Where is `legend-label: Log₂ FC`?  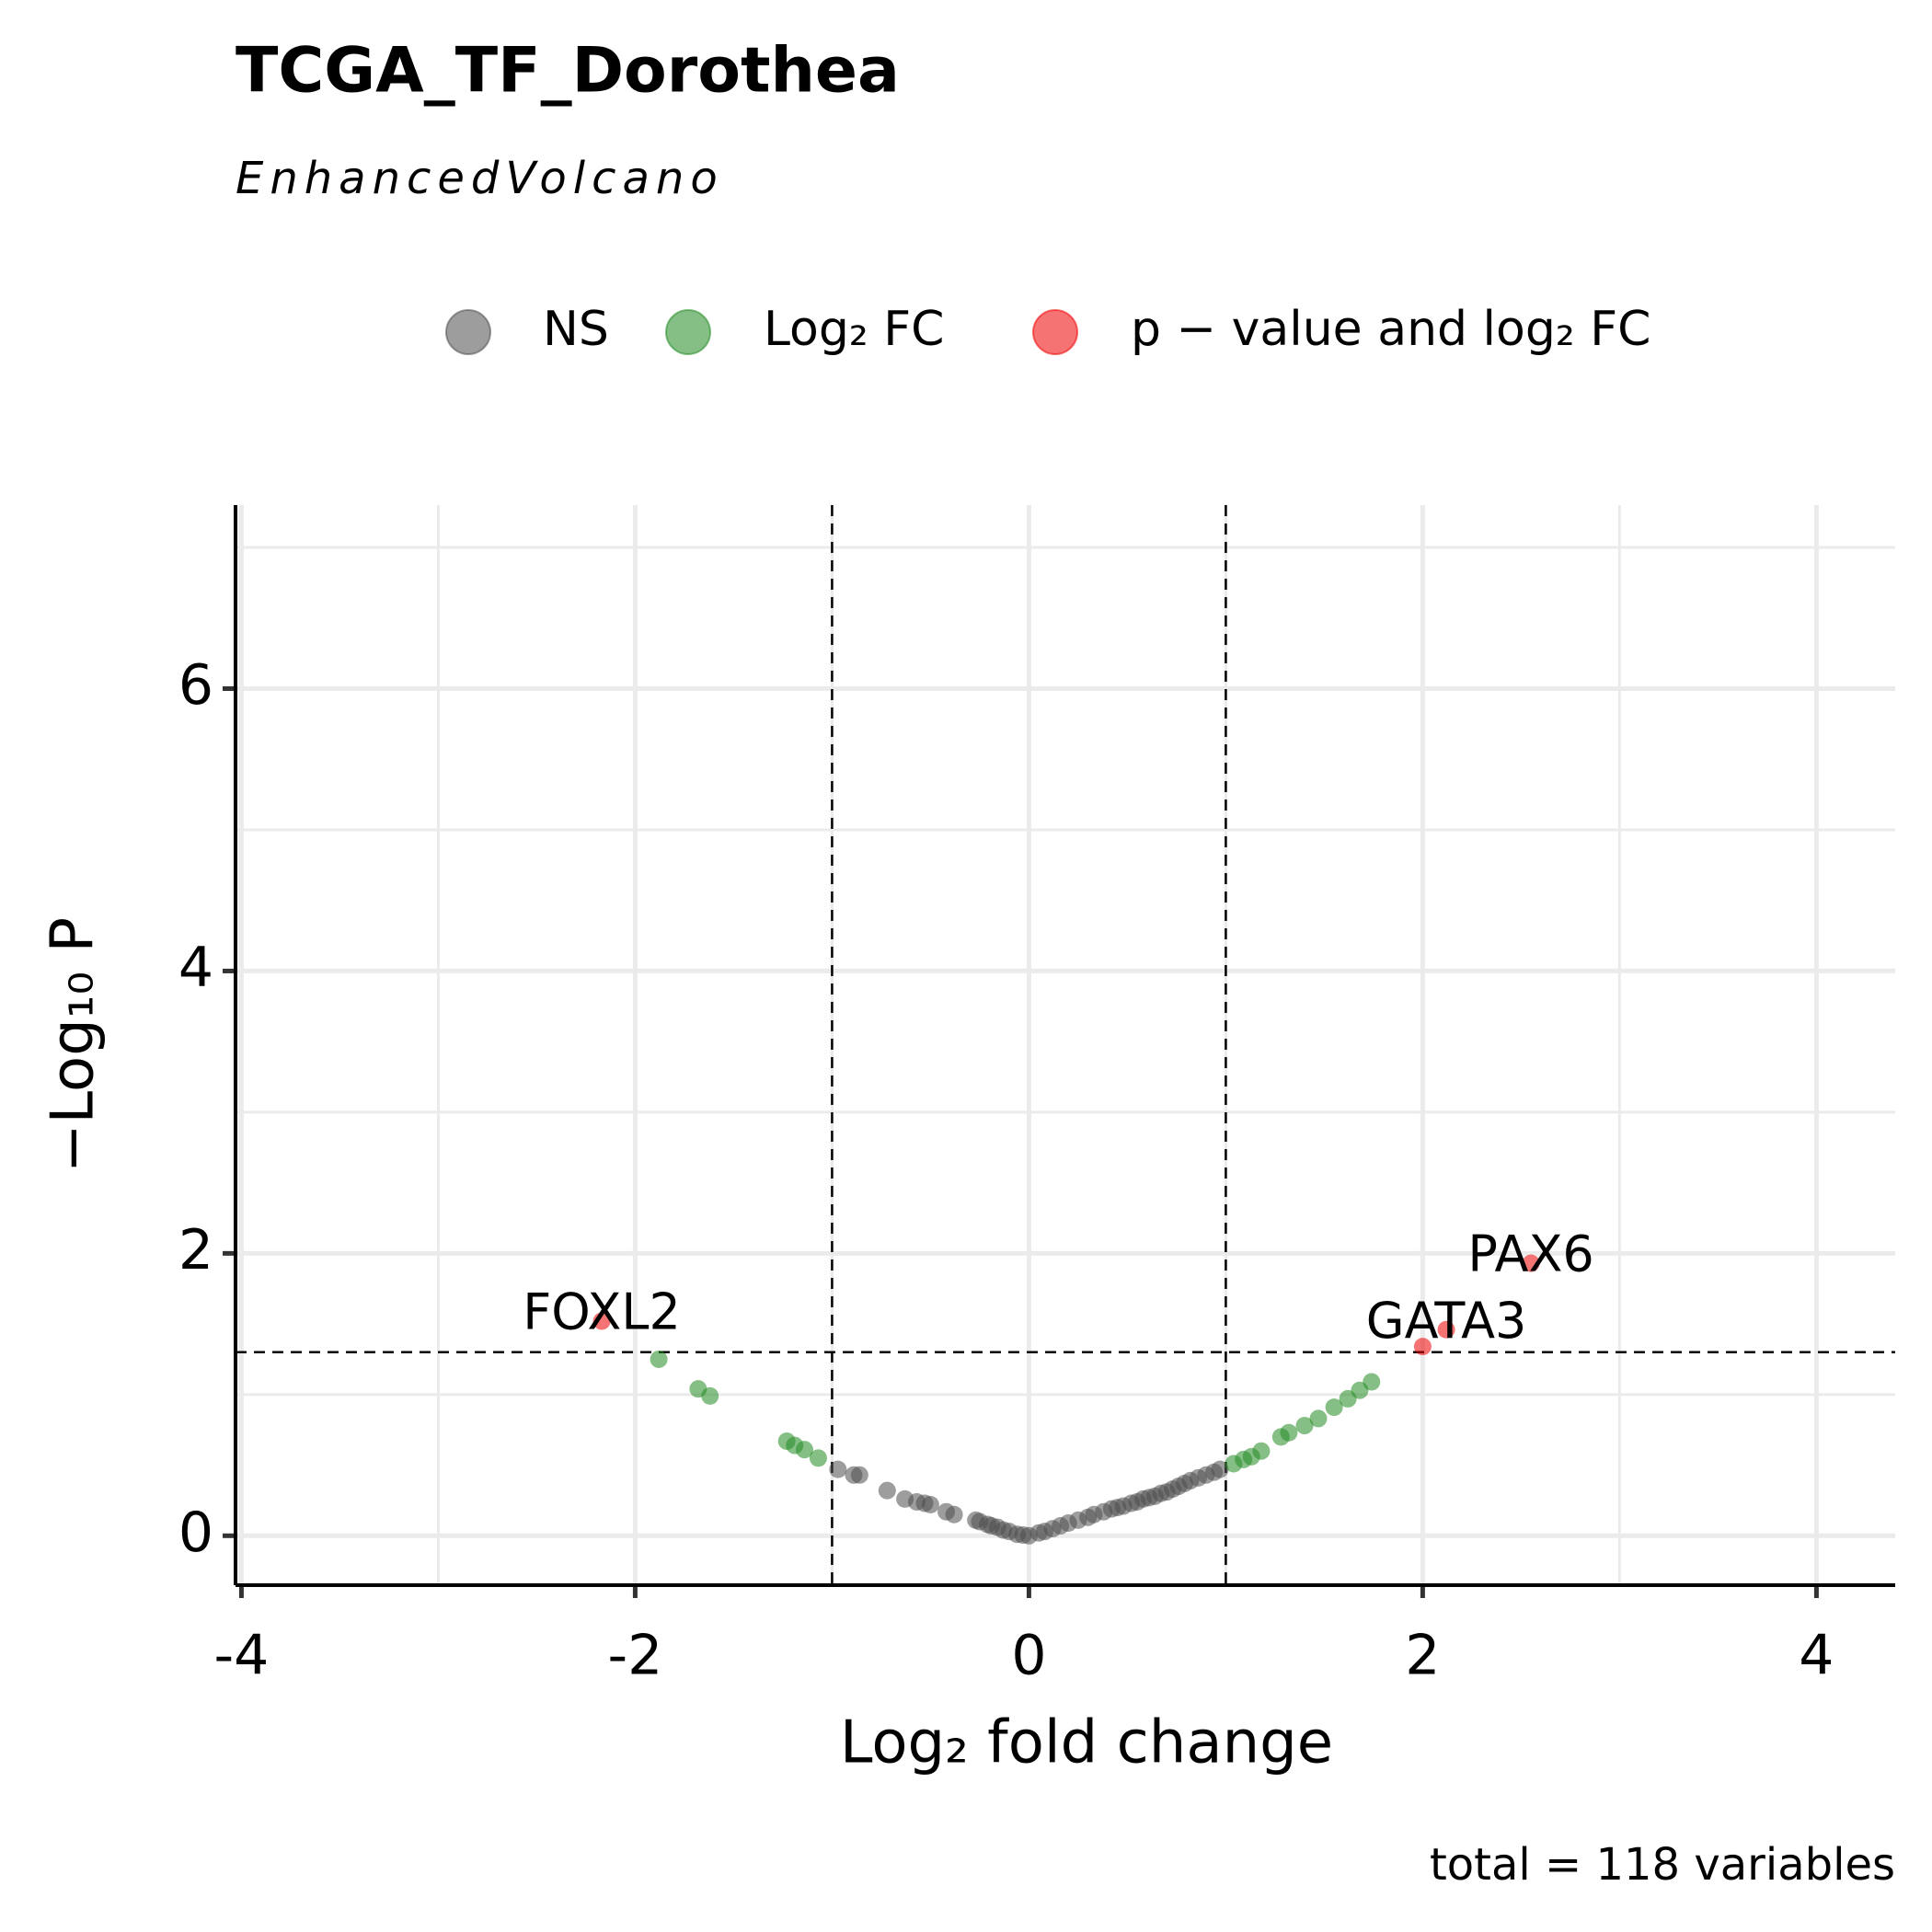
legend-label: Log₂ FC is located at coordinates (854, 329).